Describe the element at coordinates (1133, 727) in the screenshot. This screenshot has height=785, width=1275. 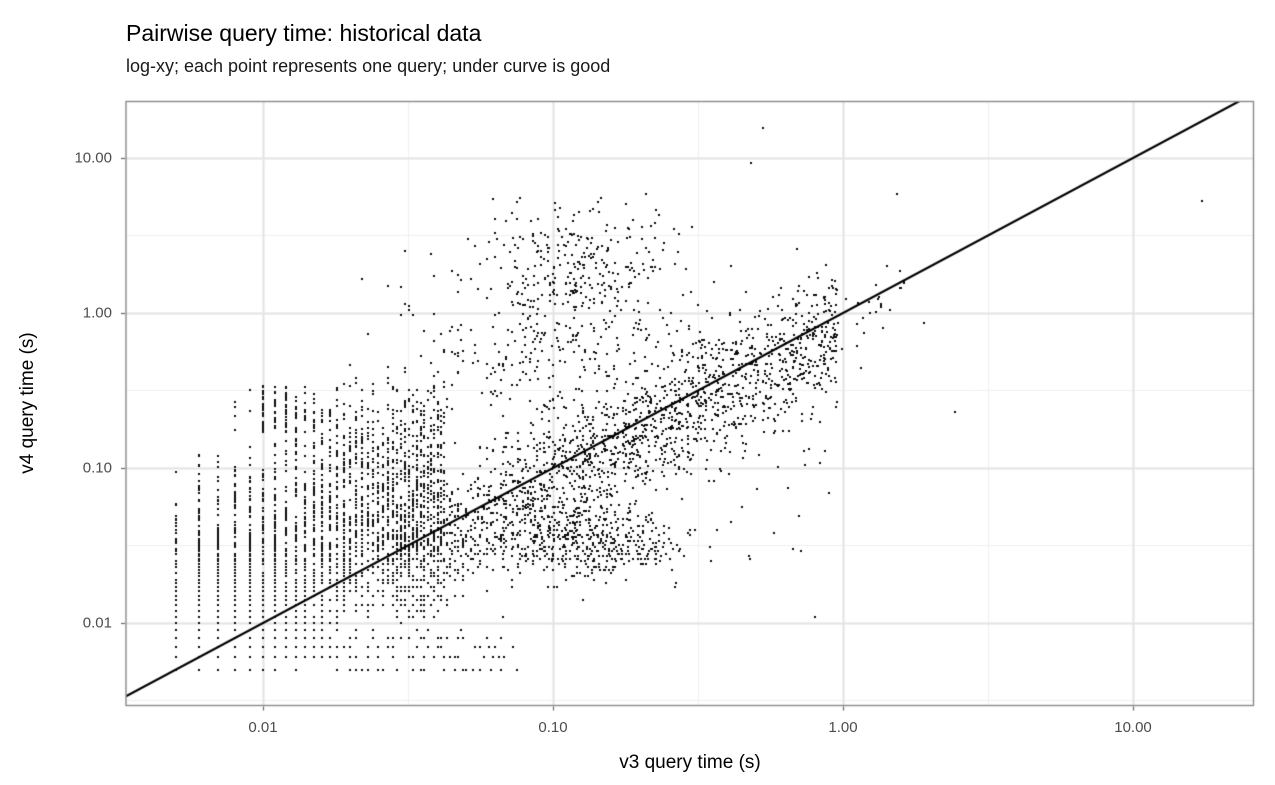
I see `x-tick-label: 10.00` at that location.